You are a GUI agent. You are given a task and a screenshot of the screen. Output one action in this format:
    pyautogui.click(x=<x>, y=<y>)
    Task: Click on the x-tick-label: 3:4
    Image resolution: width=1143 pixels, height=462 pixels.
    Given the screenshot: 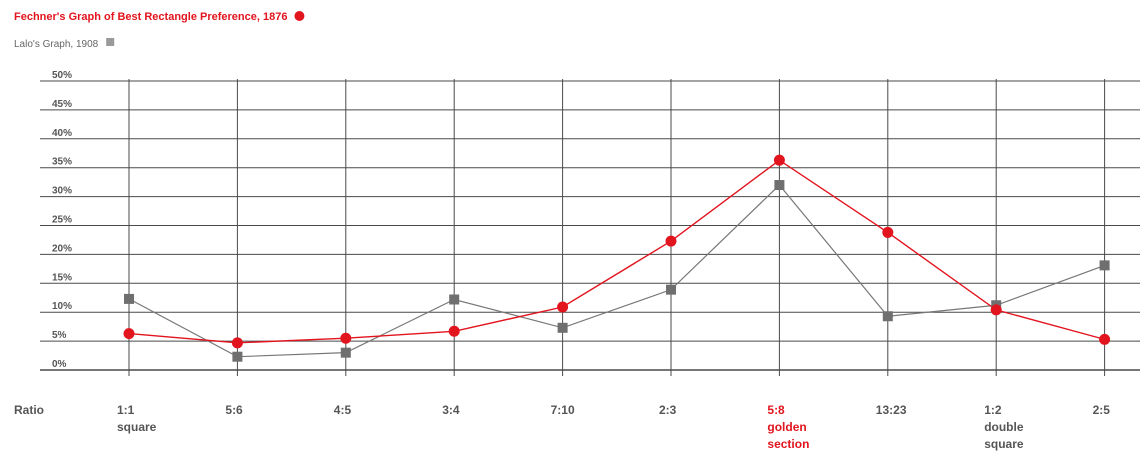 What is the action you would take?
    pyautogui.click(x=451, y=410)
    